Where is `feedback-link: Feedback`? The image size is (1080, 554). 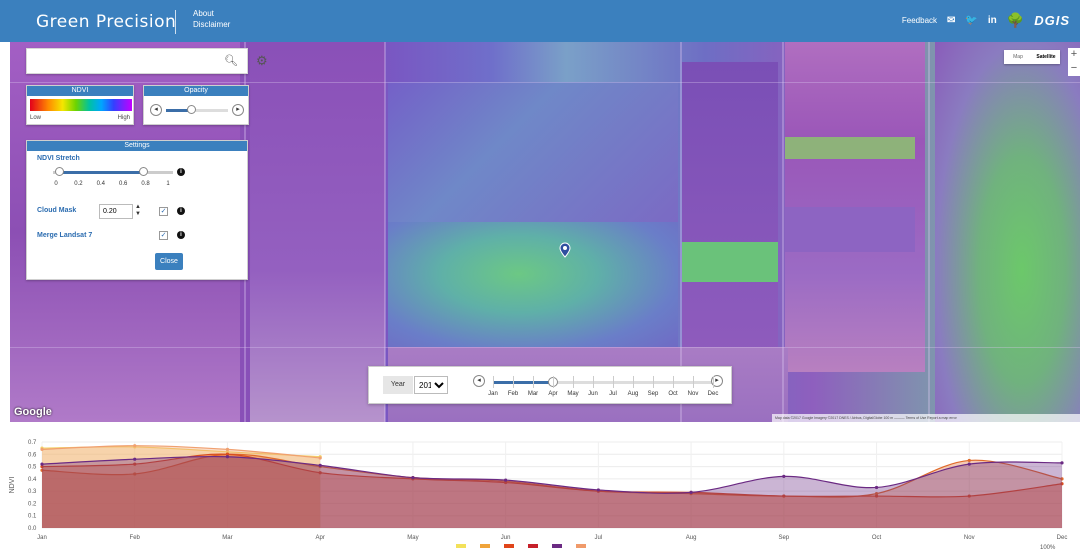
feedback-link: Feedback is located at coordinates (919, 20).